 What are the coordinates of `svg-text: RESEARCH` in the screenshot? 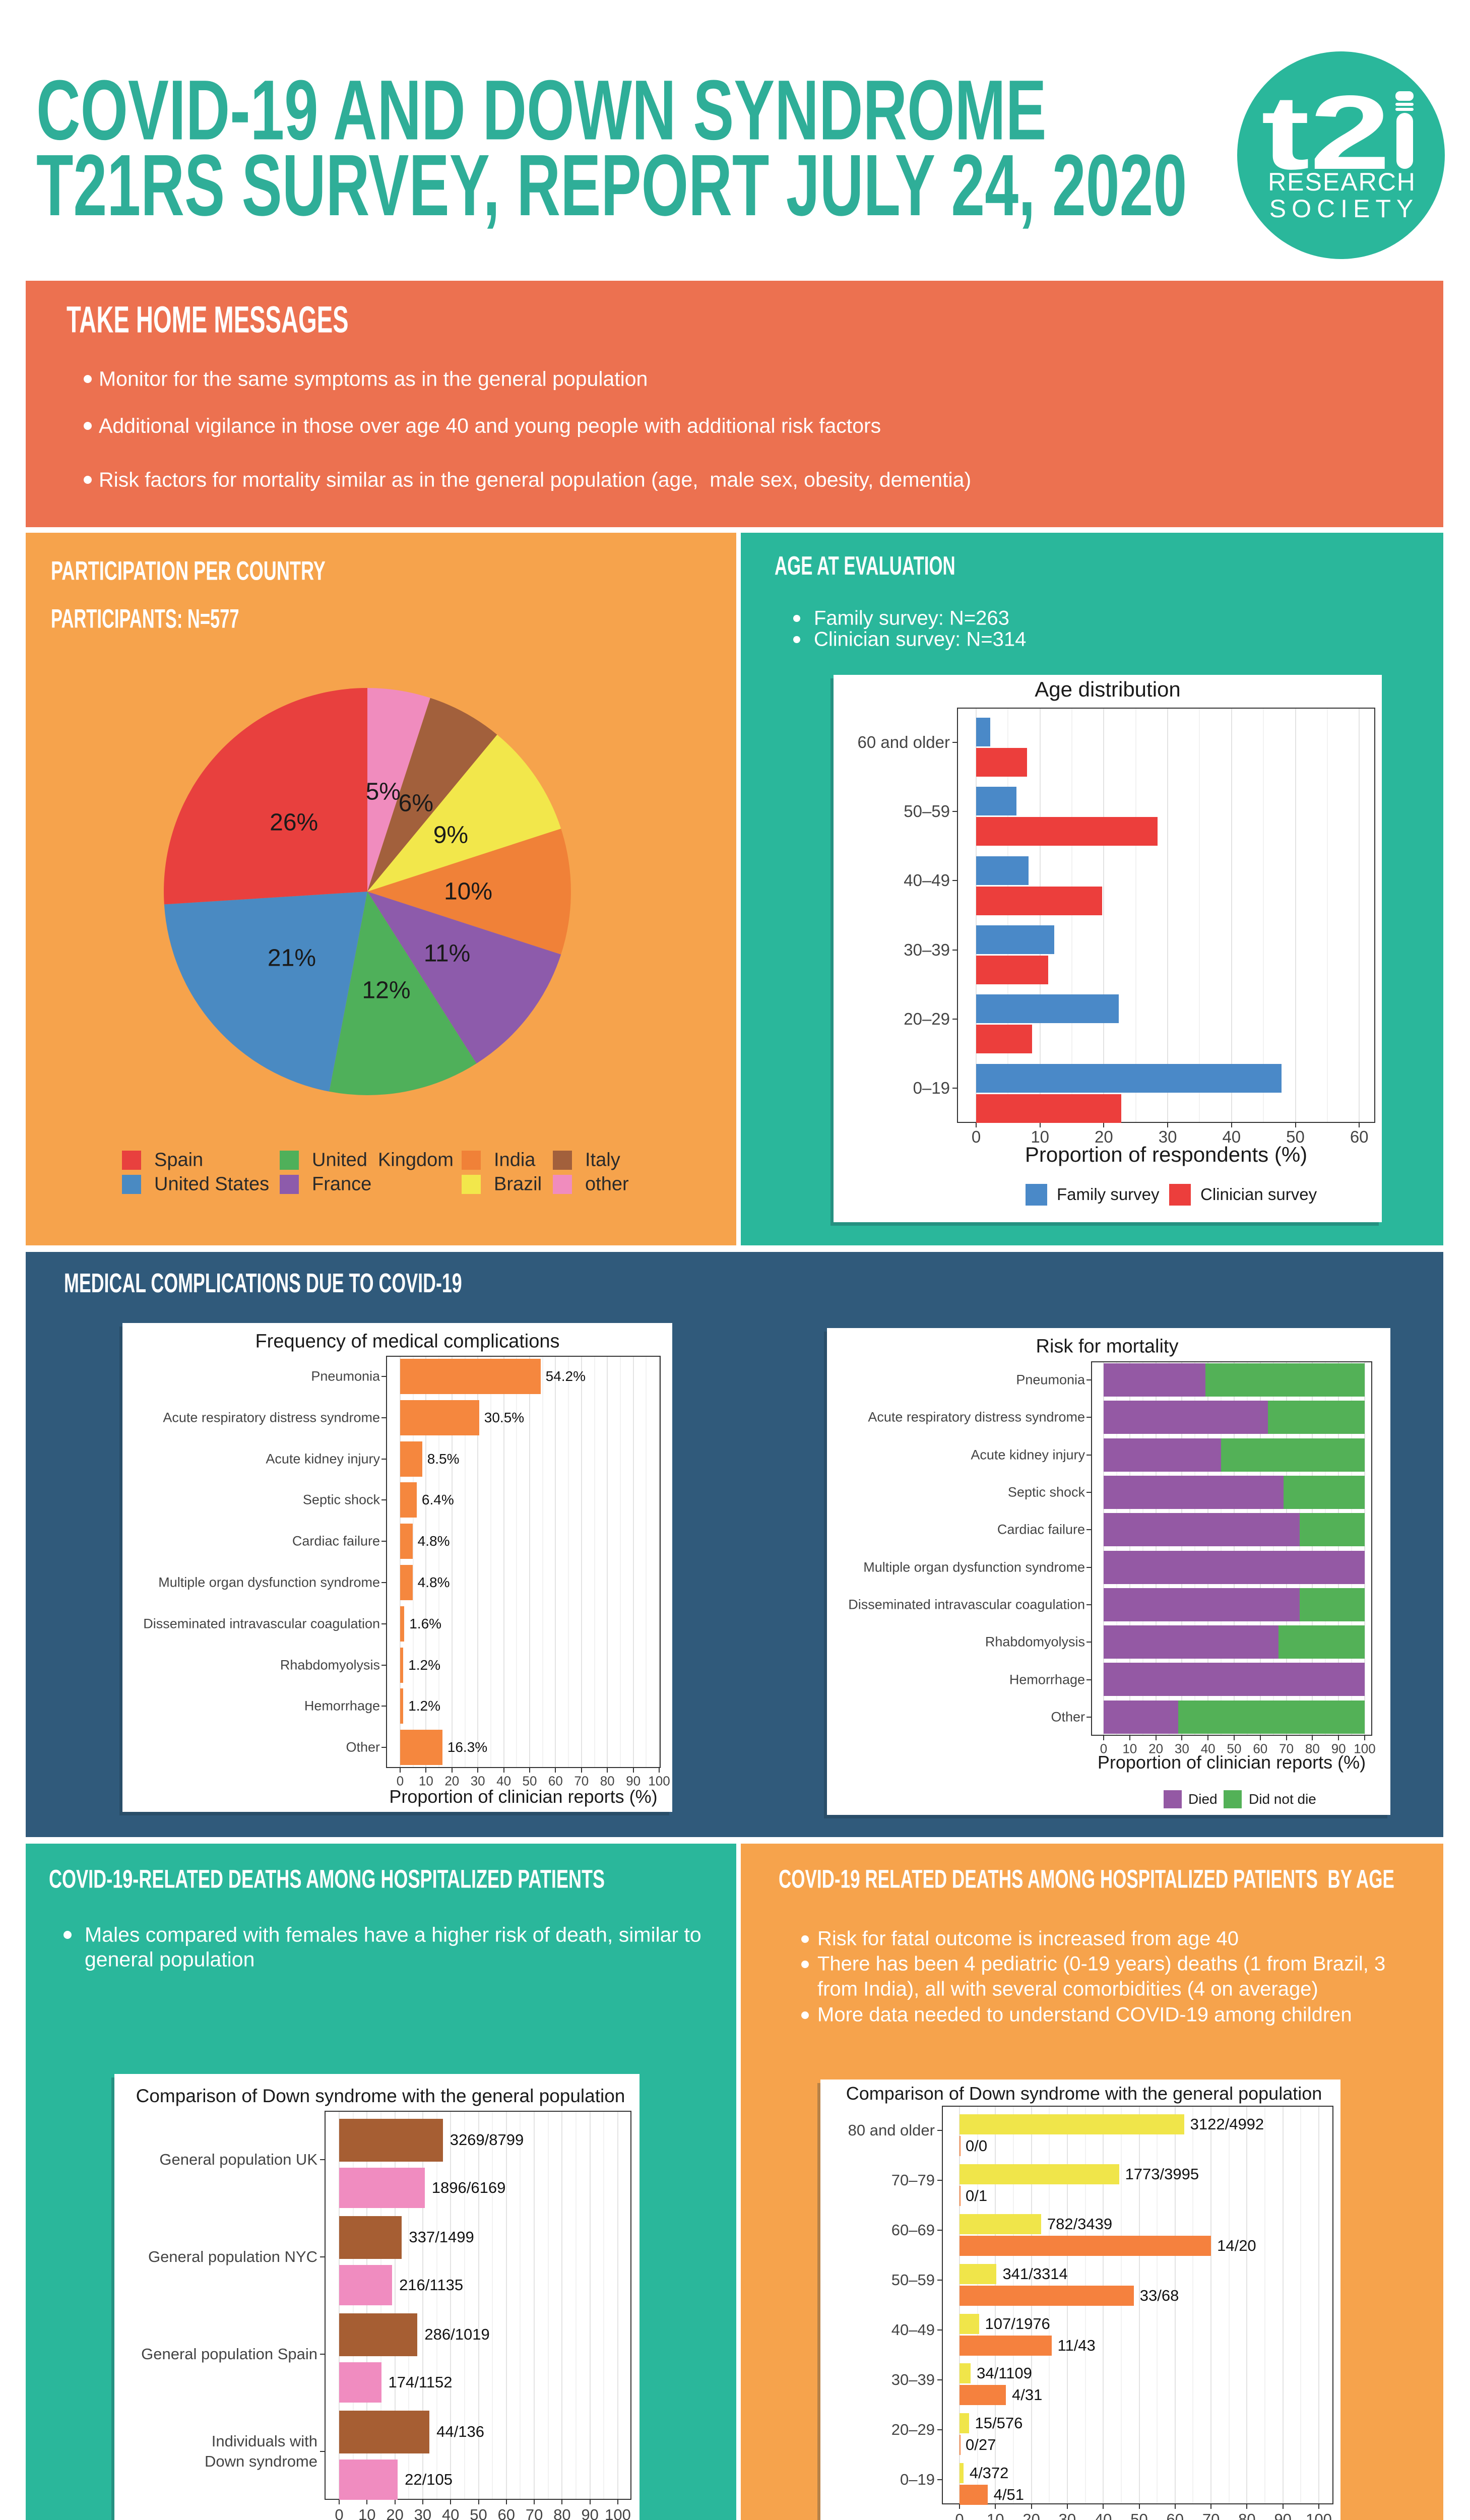 It's located at (1342, 182).